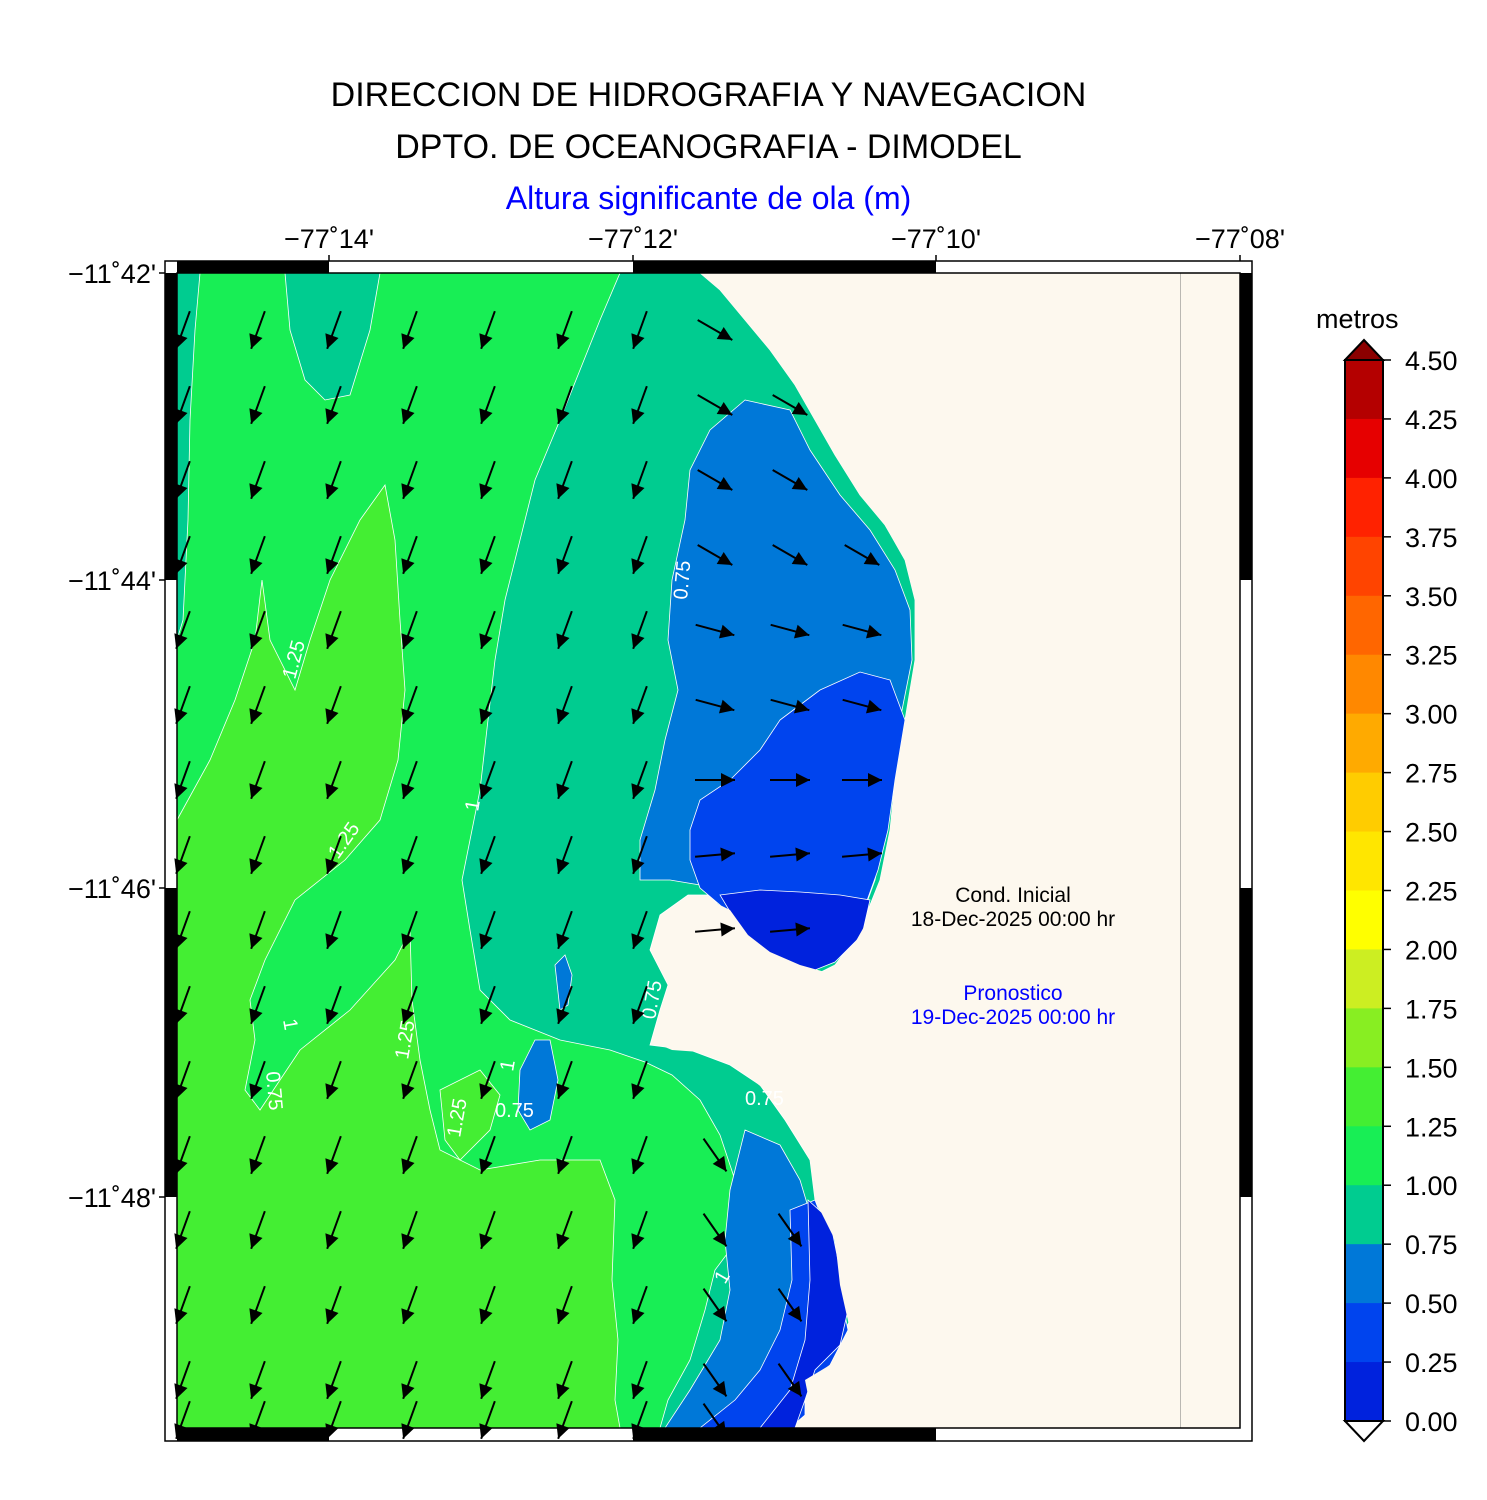 Image resolution: width=1487 pixels, height=1500 pixels. What do you see at coordinates (1013, 1017) in the screenshot?
I see `forecast-date: 19-Dec-2025 00:00 hr` at bounding box center [1013, 1017].